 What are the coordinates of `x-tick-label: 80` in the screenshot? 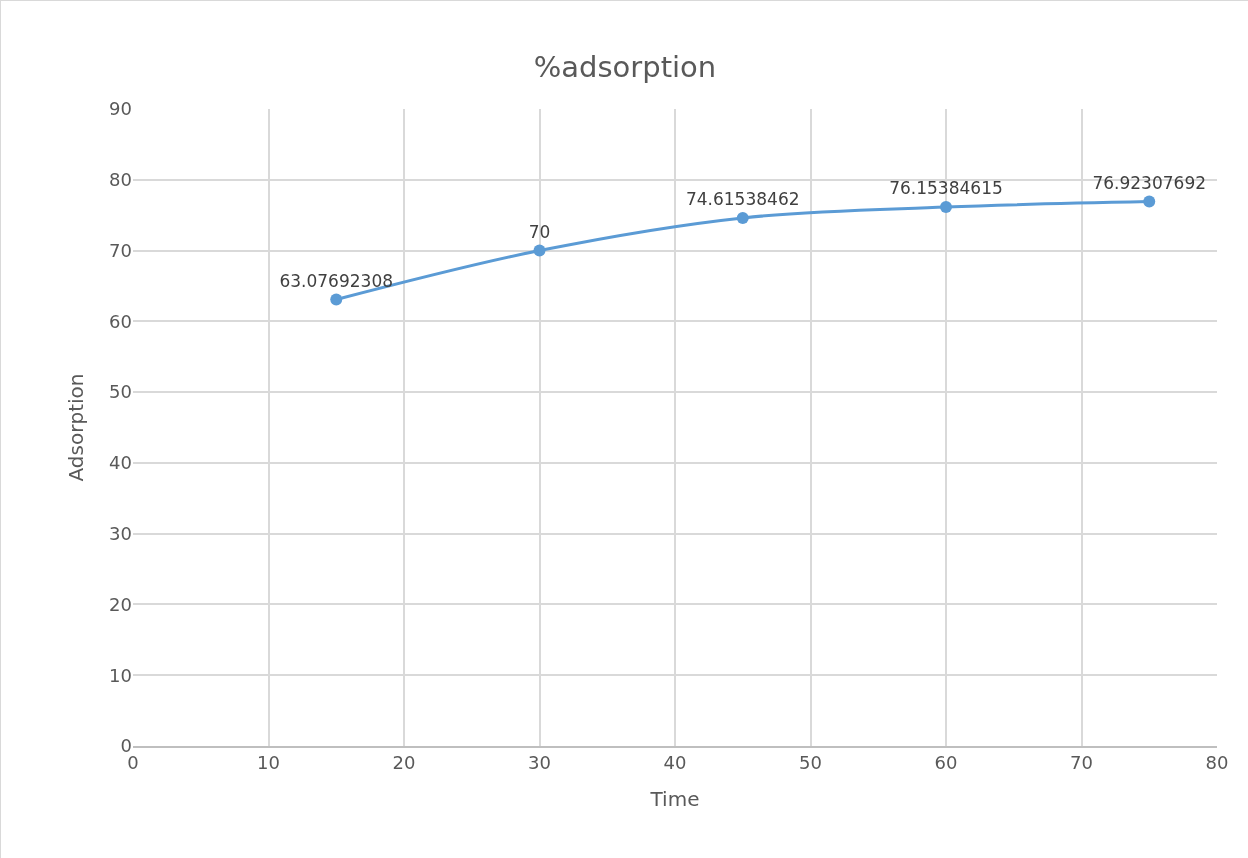 It's located at (1217, 763).